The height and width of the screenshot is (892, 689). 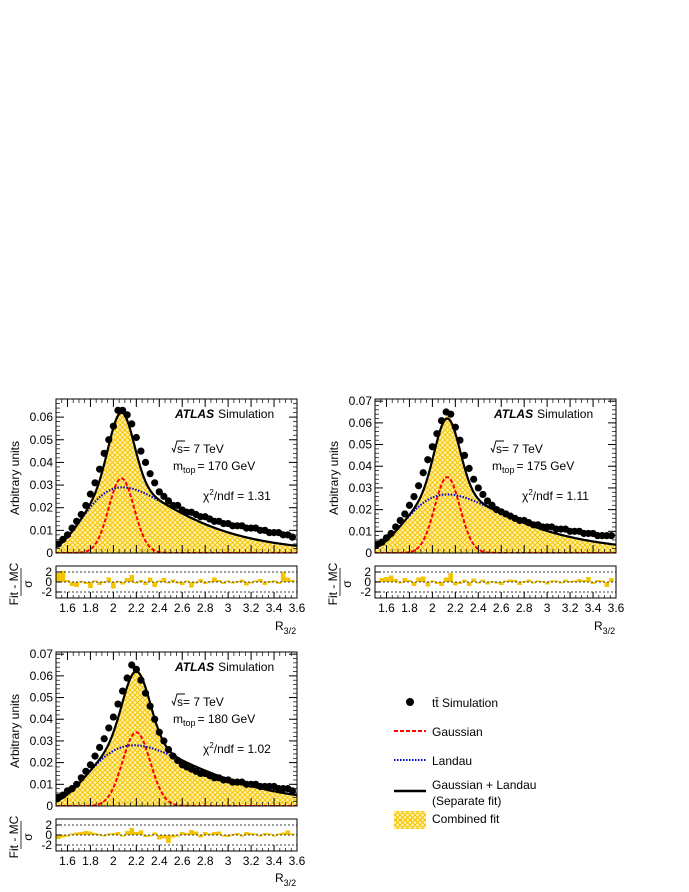 I want to click on y-tick-label: 0.04, so click(x=42, y=462).